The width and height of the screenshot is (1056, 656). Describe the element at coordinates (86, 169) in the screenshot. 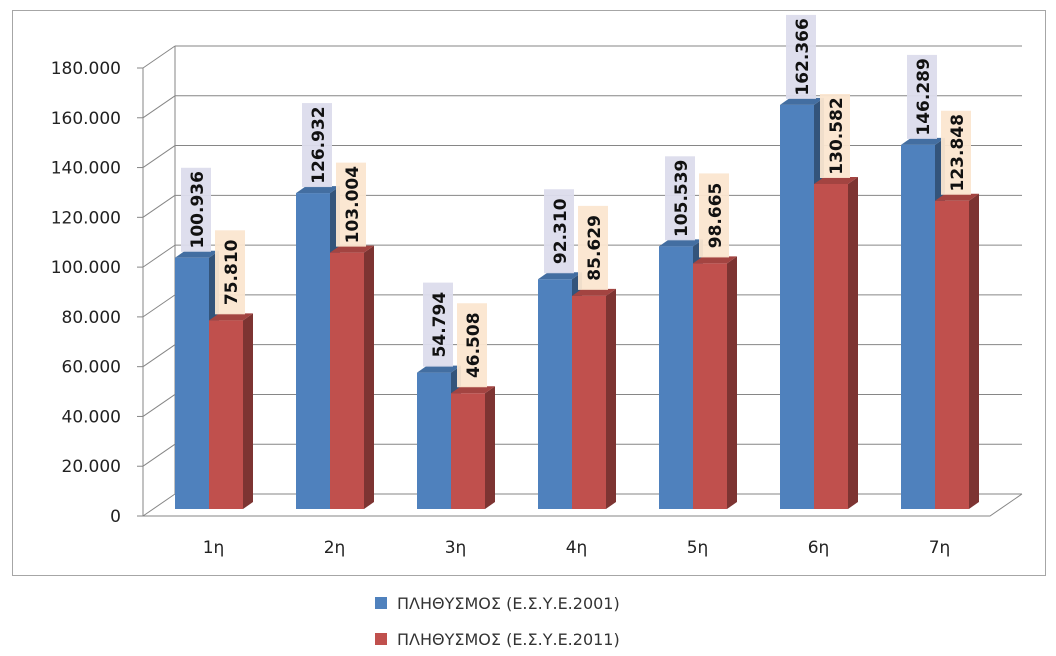

I see `y-tick-label: 140.000` at that location.